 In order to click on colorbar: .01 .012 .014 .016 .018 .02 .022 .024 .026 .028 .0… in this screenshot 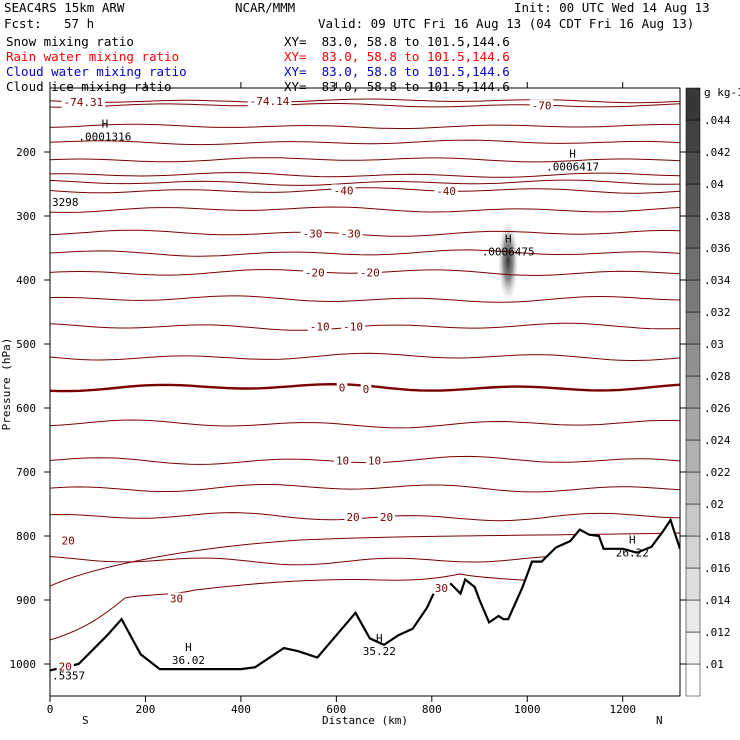, I will do `click(712, 391)`.